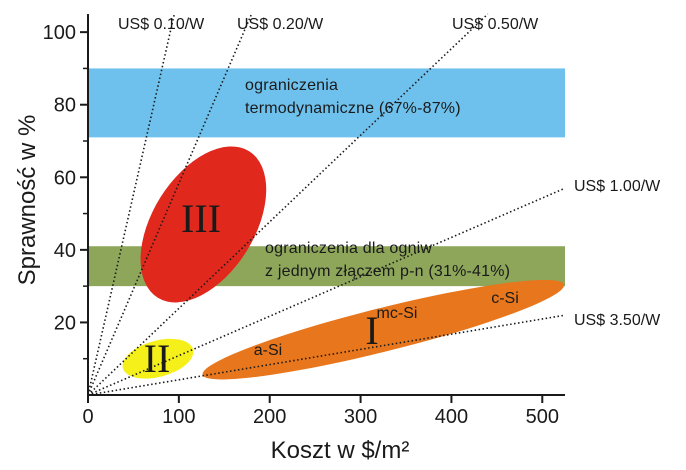  Describe the element at coordinates (340, 450) in the screenshot. I see `x-axis-title: Koszt w $/m²` at that location.